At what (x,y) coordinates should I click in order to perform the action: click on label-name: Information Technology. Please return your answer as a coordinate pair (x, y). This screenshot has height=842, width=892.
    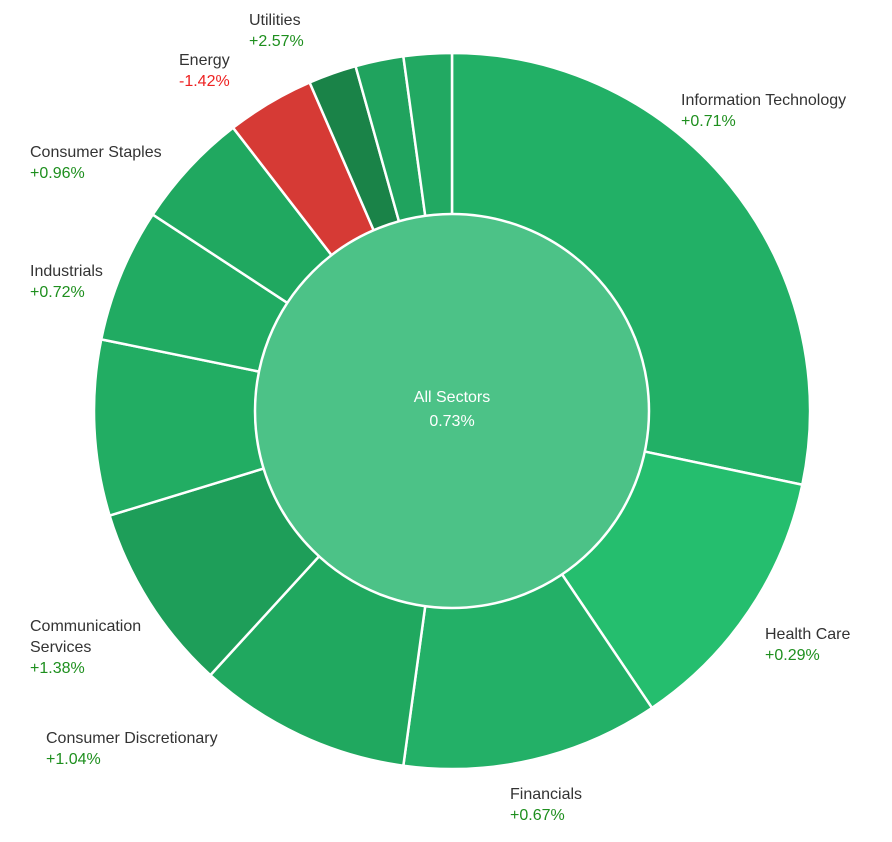
    Looking at the image, I should click on (764, 100).